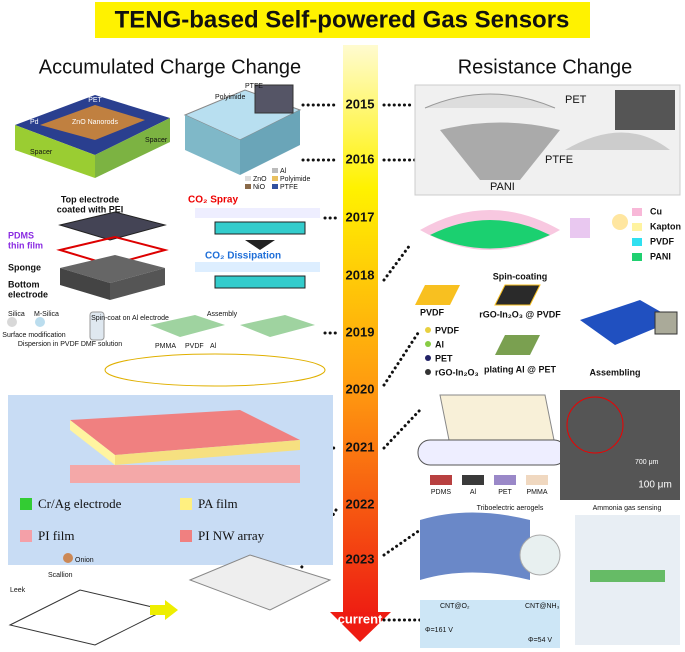 The image size is (685, 652). Describe the element at coordinates (92, 136) in the screenshot. I see `panel-left-2015: PET Pd ZnO Nanorods Spacer Spacer` at that location.